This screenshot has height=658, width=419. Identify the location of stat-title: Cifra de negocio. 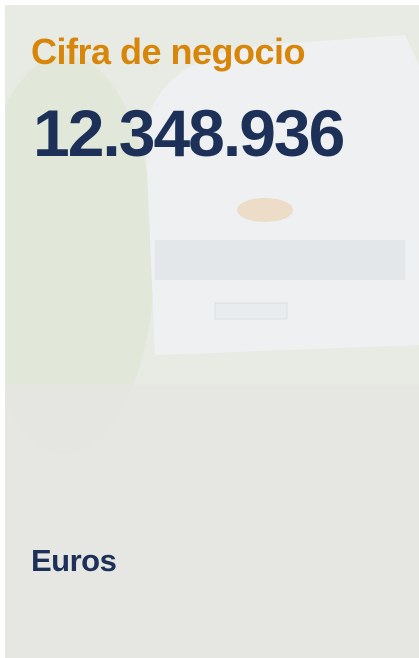
(168, 51).